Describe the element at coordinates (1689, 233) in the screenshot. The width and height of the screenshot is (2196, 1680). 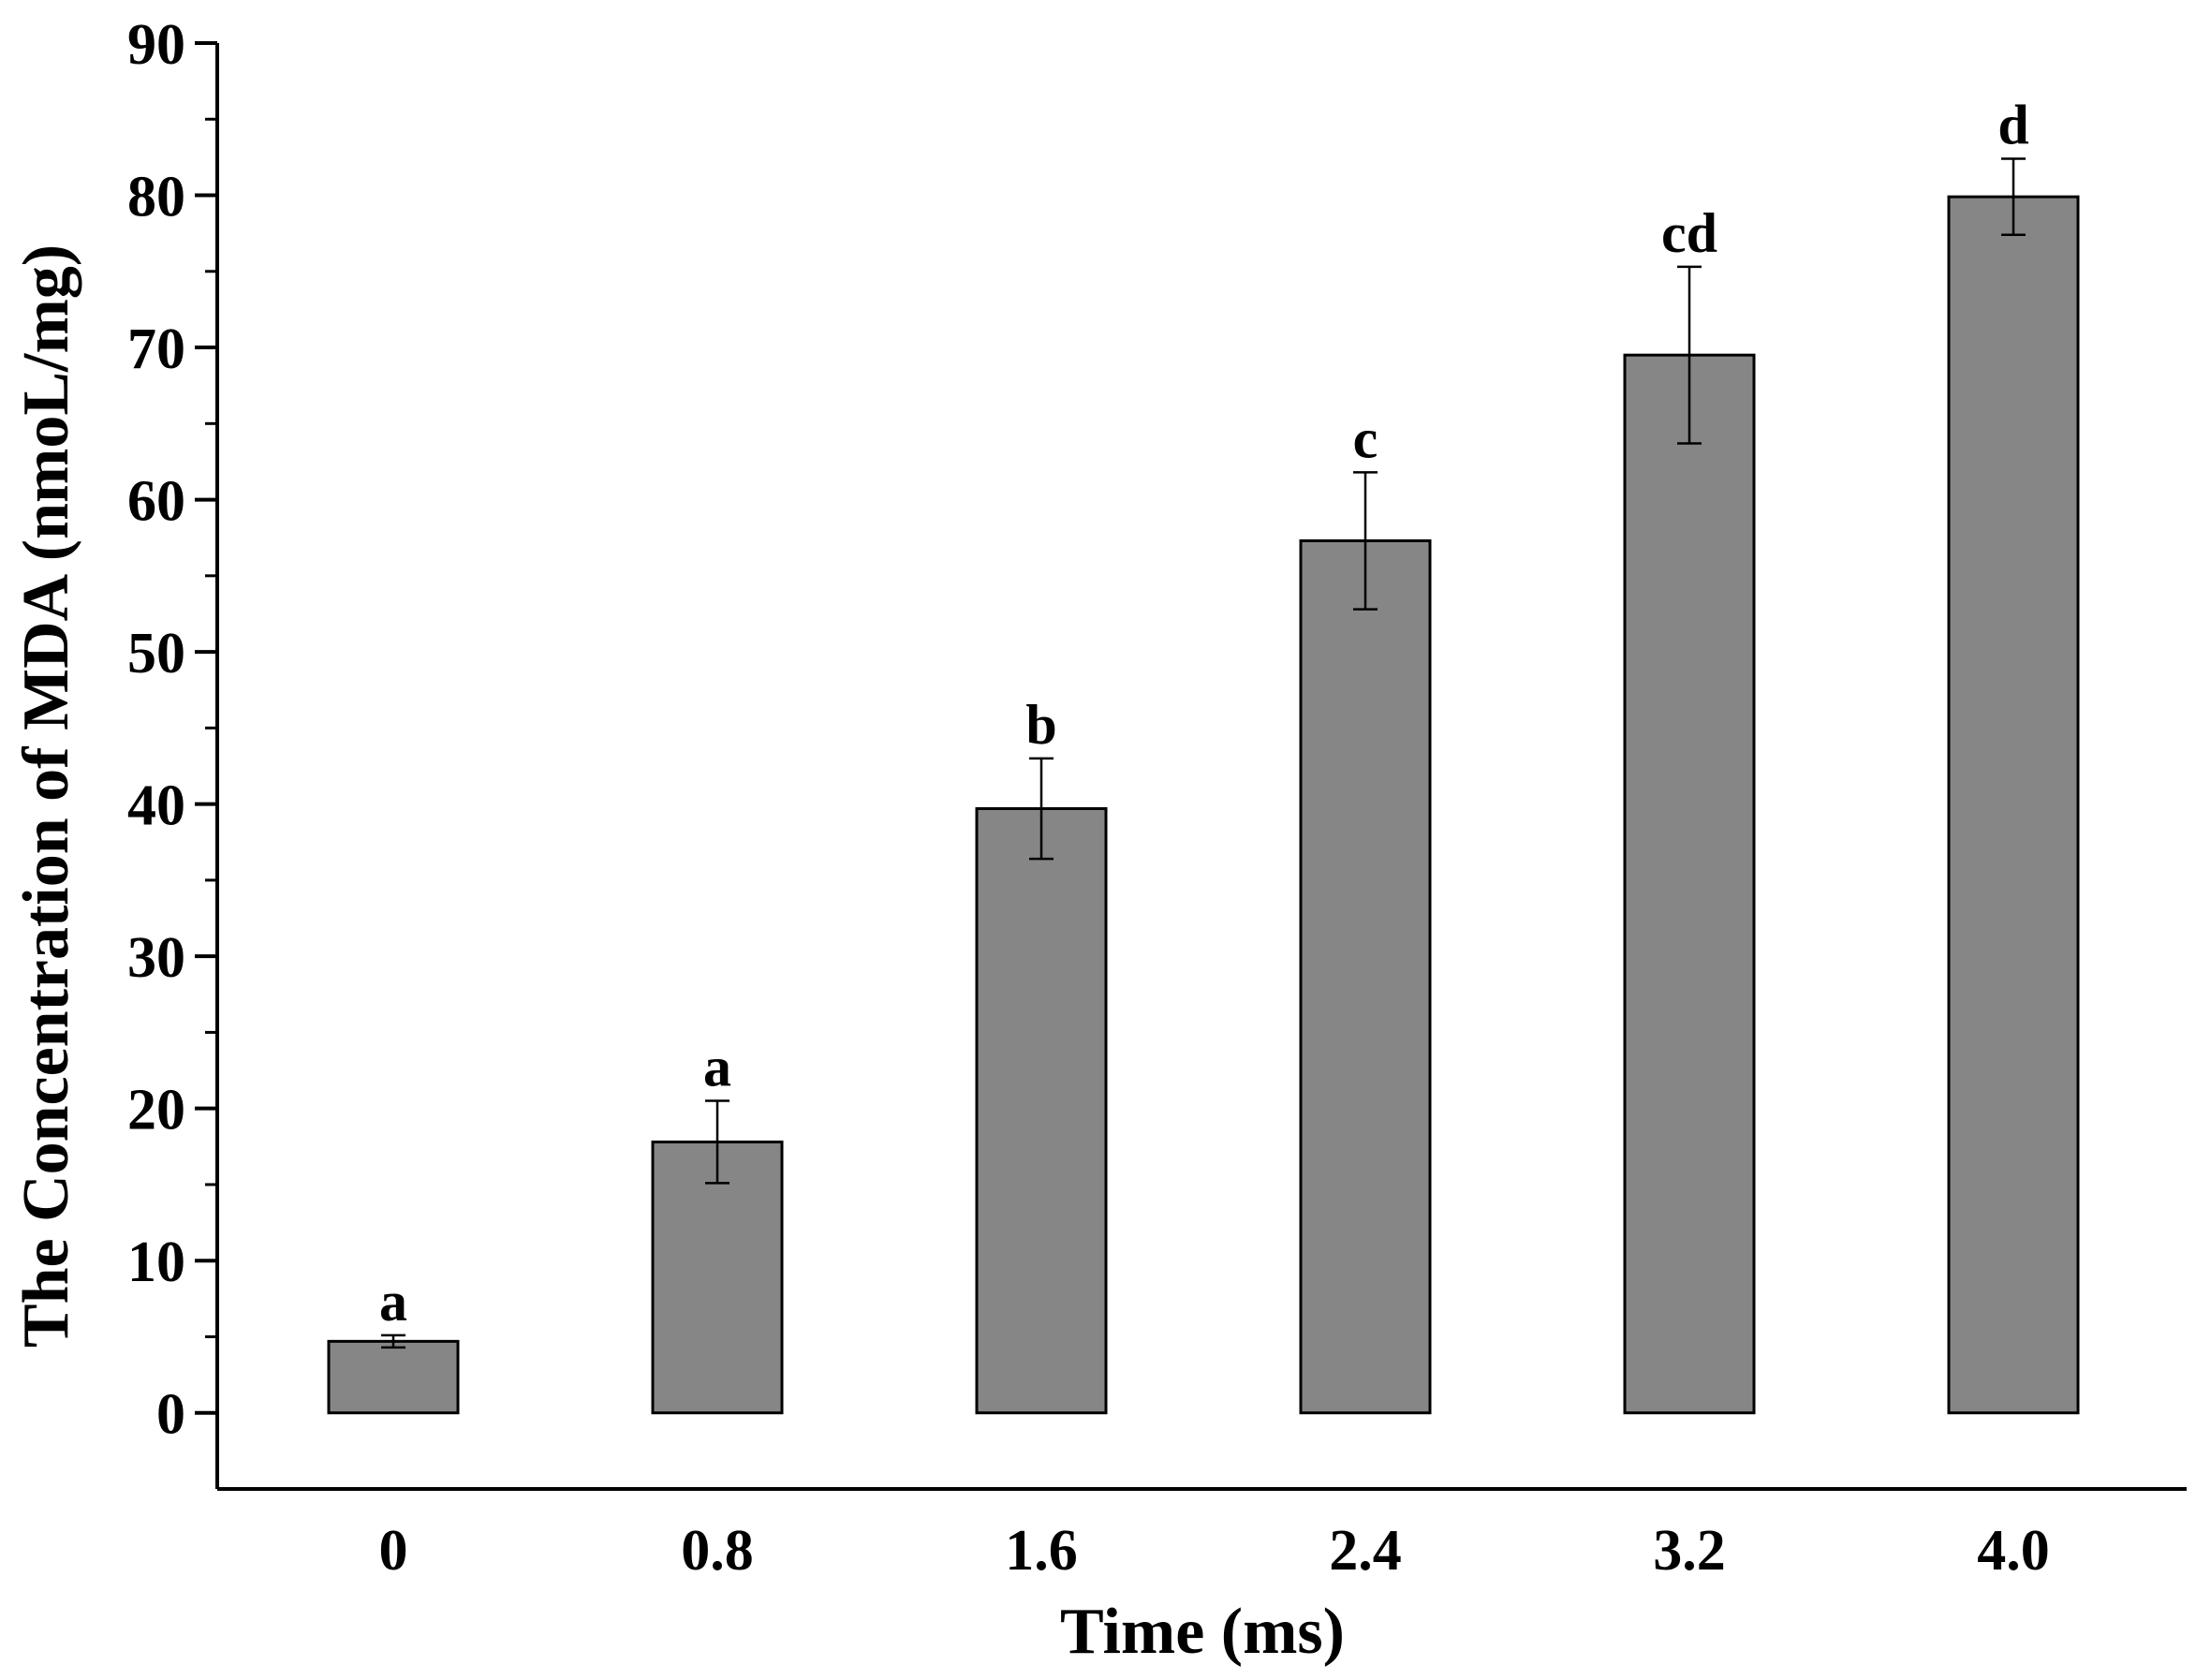
I see `significance-label: cd` at that location.